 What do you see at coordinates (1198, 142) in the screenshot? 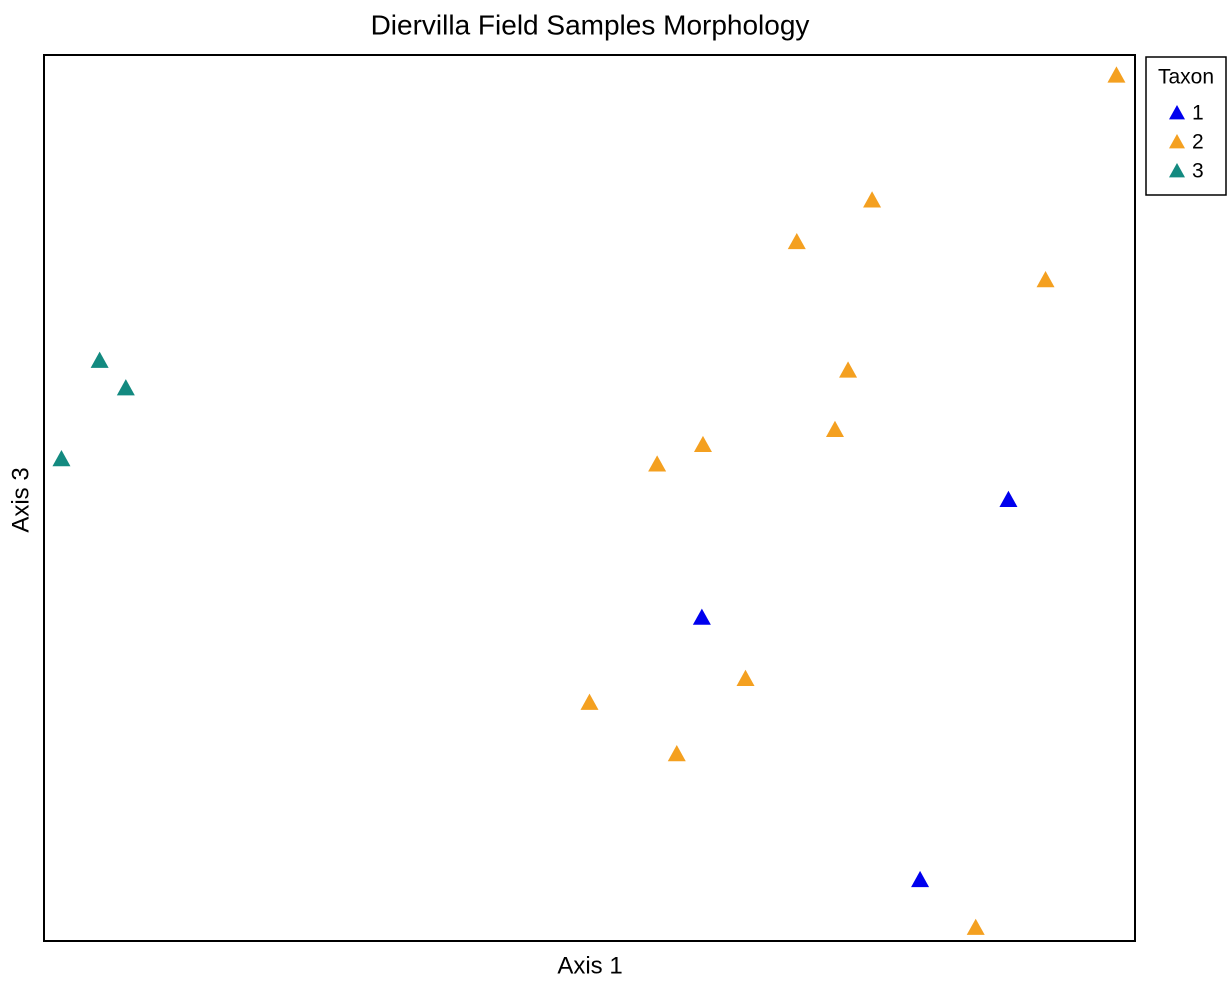
I see `legend-label: 2` at bounding box center [1198, 142].